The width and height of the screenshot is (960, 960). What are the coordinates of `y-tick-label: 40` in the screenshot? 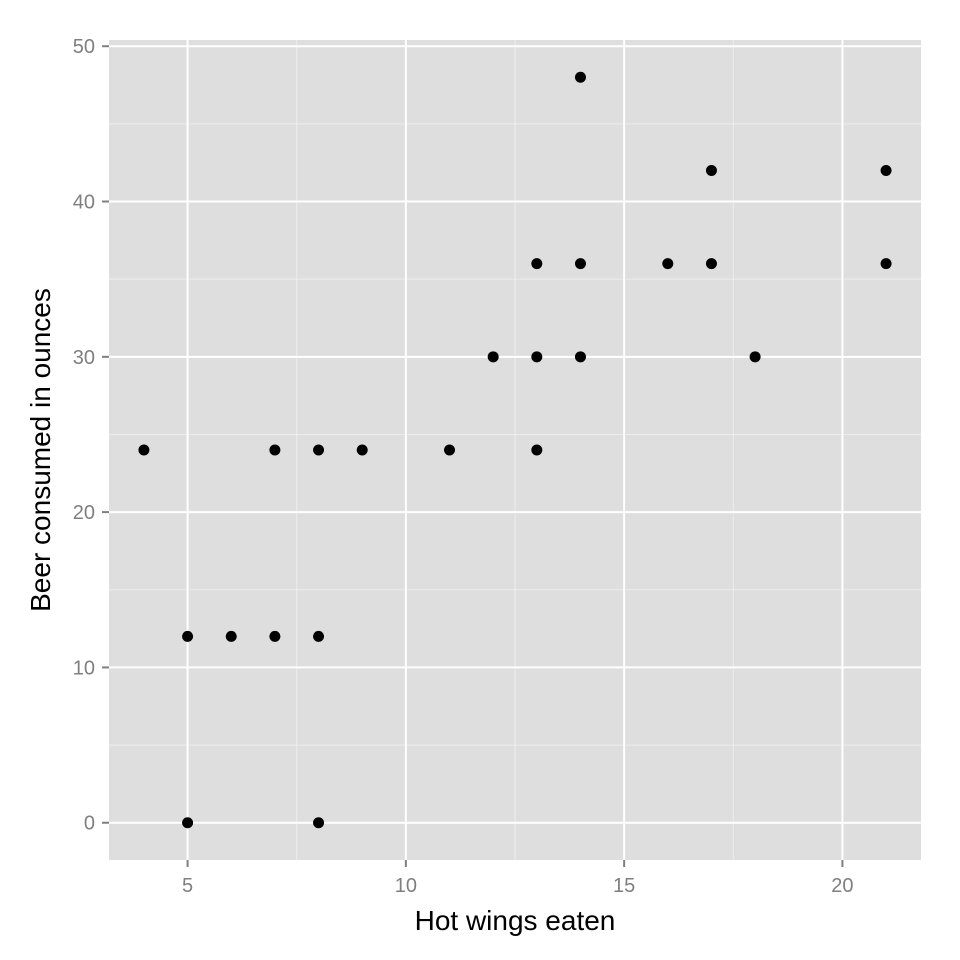 It's located at (84, 203).